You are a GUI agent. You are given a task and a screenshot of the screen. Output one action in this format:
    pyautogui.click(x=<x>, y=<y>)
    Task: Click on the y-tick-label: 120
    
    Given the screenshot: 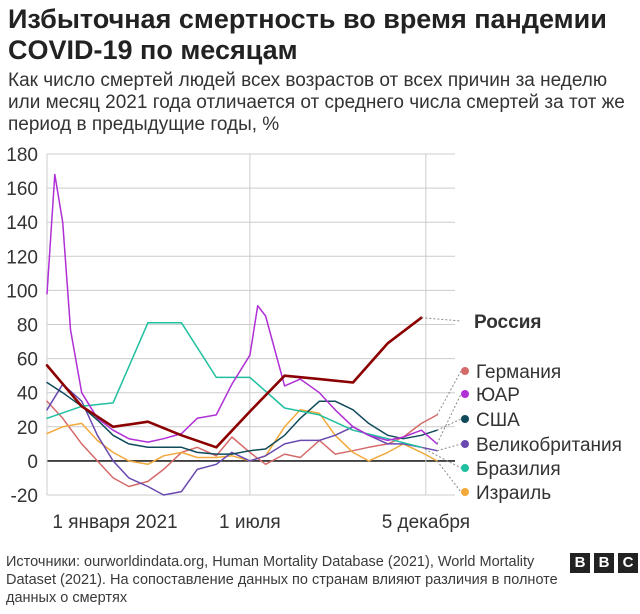 What is the action you would take?
    pyautogui.click(x=22, y=257)
    